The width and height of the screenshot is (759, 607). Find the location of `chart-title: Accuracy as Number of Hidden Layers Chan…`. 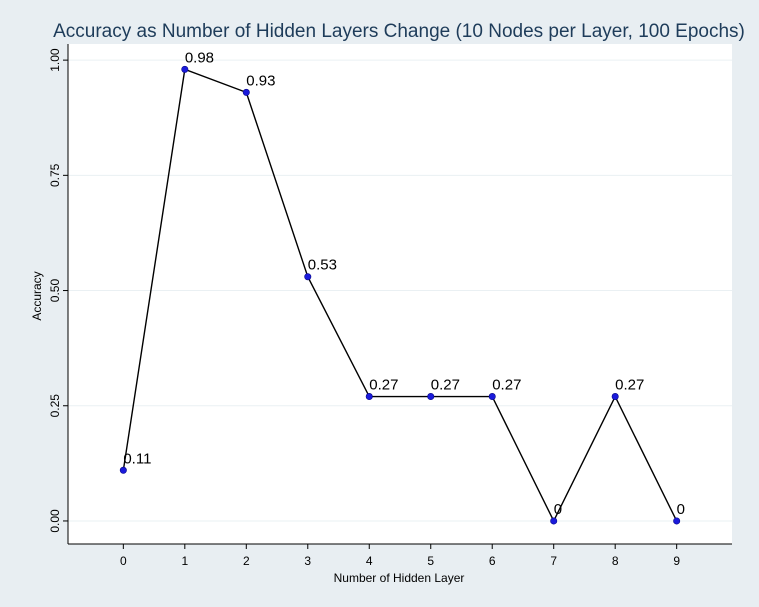

chart-title: Accuracy as Number of Hidden Layers Chan… is located at coordinates (399, 31).